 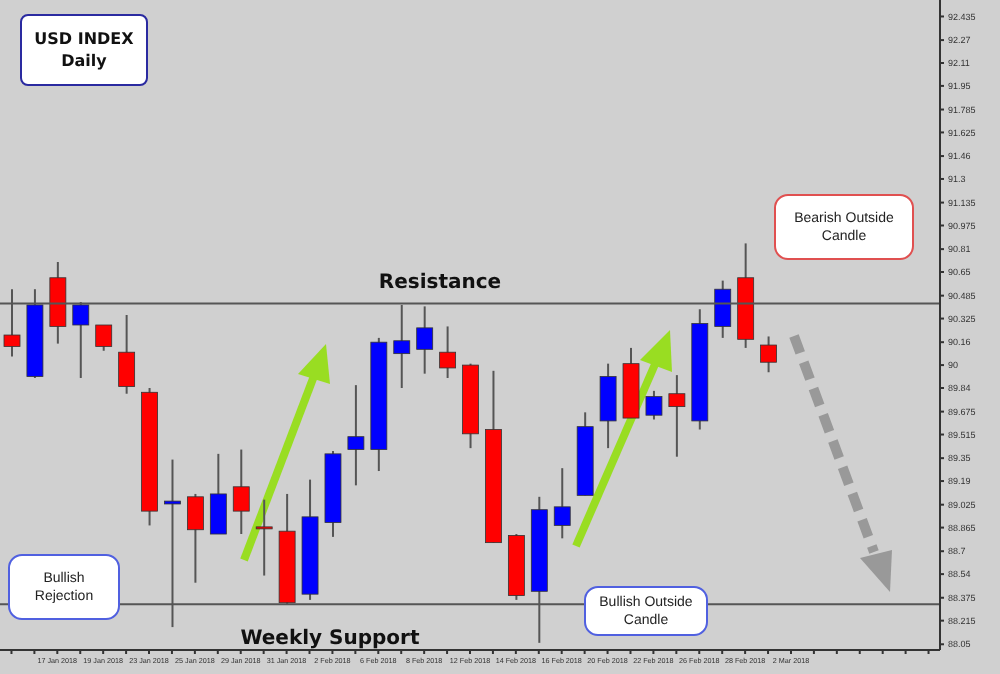 I want to click on ref-line-label: Resistance, so click(x=440, y=282).